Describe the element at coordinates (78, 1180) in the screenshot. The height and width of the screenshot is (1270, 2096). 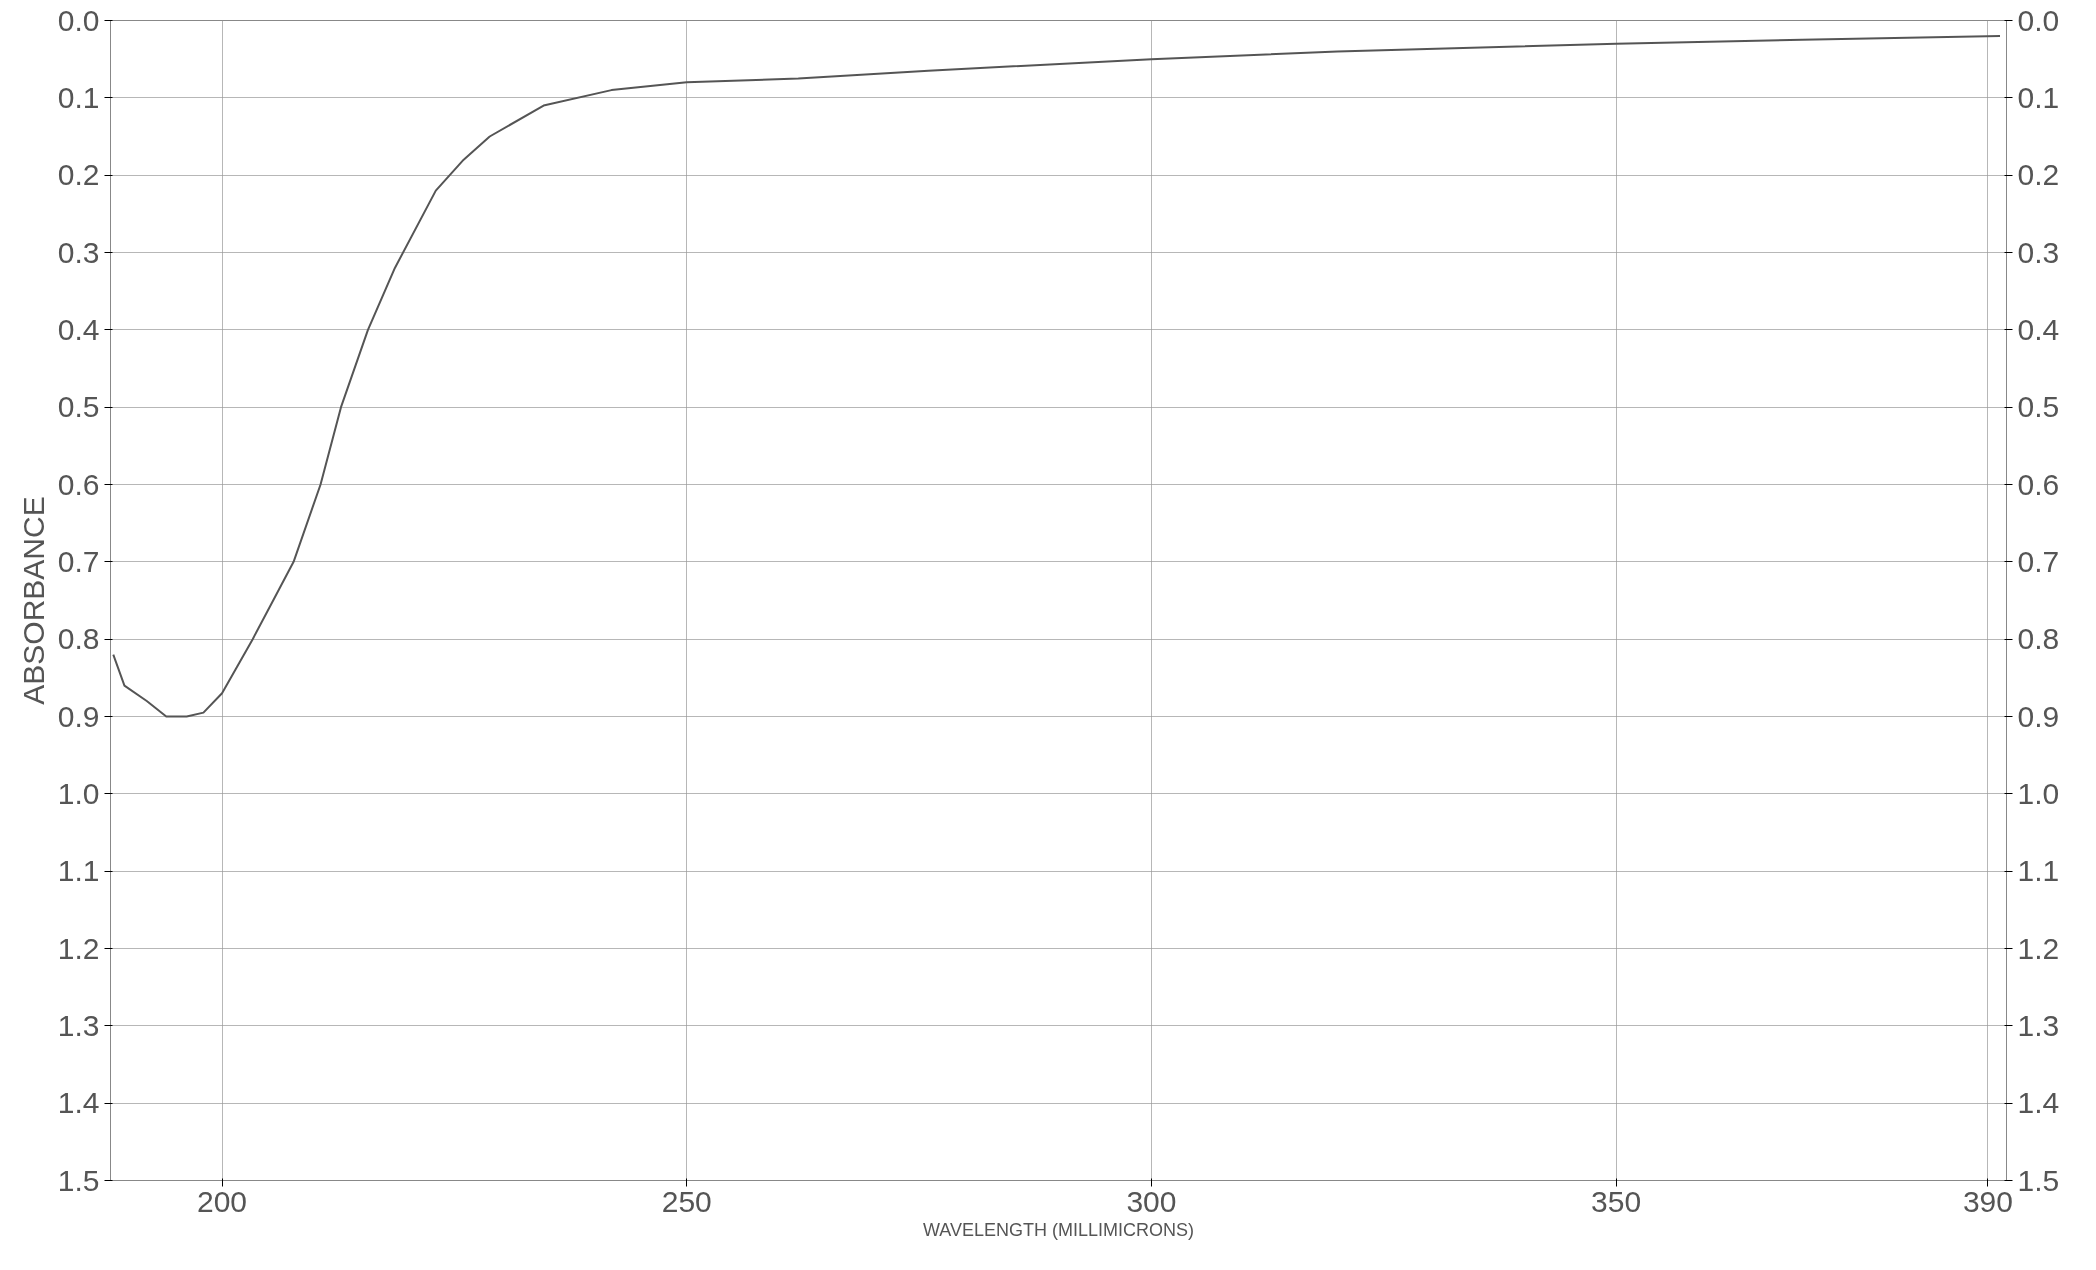
I see `y-tick-label: 1.5` at that location.